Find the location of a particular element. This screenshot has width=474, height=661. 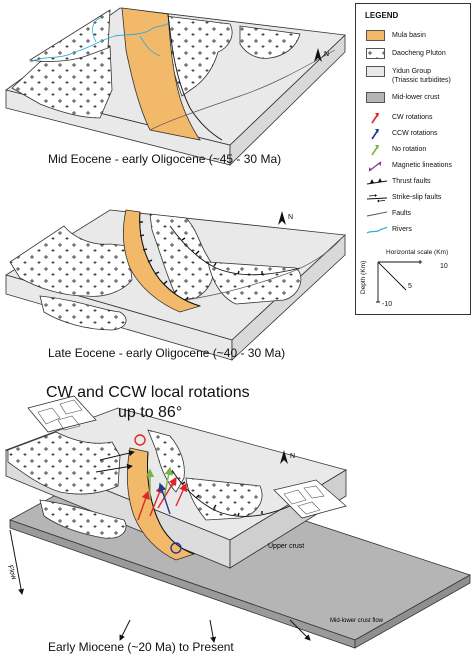

legend-item-thrust-faults: Thrust faults is located at coordinates (414, 183).